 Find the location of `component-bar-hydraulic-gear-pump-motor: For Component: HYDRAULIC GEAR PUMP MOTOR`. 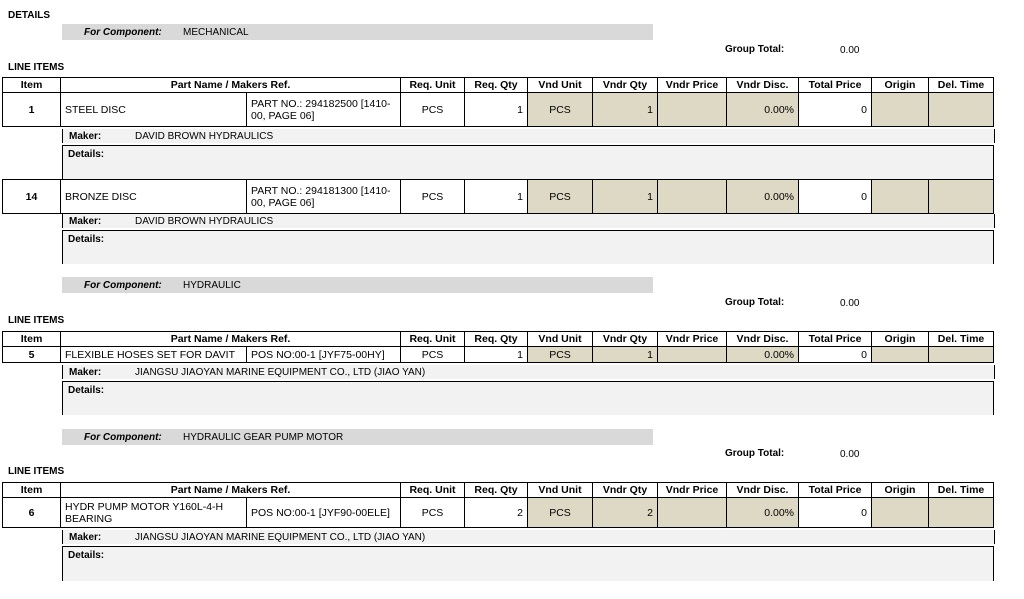

component-bar-hydraulic-gear-pump-motor: For Component: HYDRAULIC GEAR PUMP MOTOR is located at coordinates (357, 437).